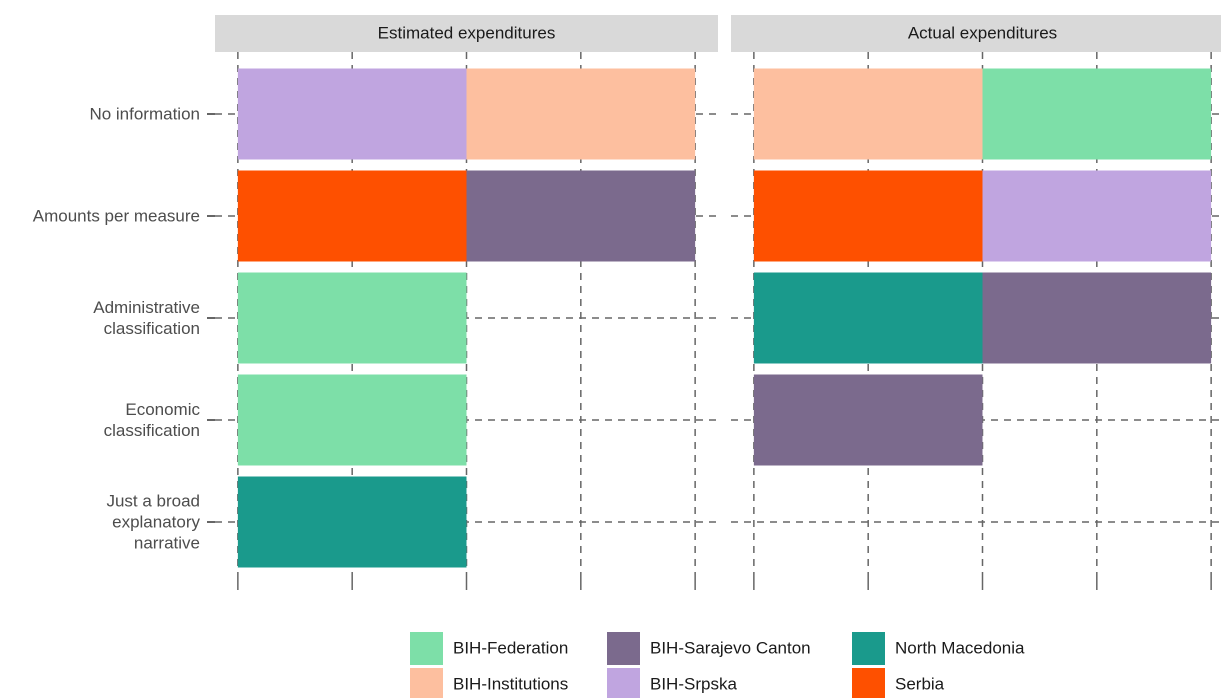 The width and height of the screenshot is (1221, 698). Describe the element at coordinates (960, 647) in the screenshot. I see `legend-label: North Macedonia` at that location.